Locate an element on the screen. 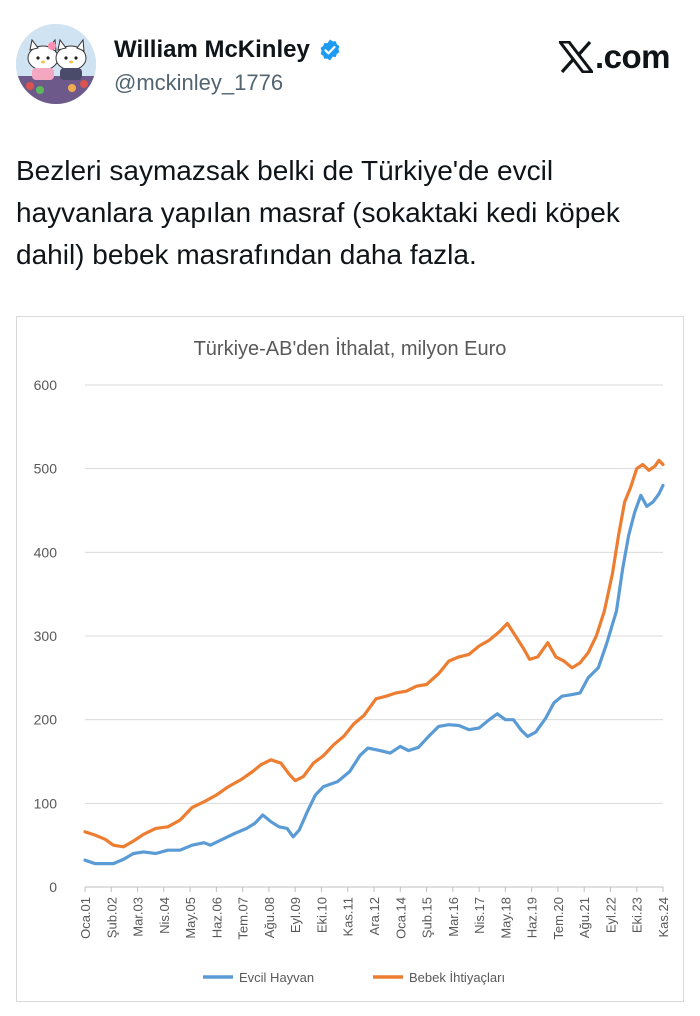 This screenshot has width=700, height=1016. x-tick-label: Ara.12 is located at coordinates (374, 916).